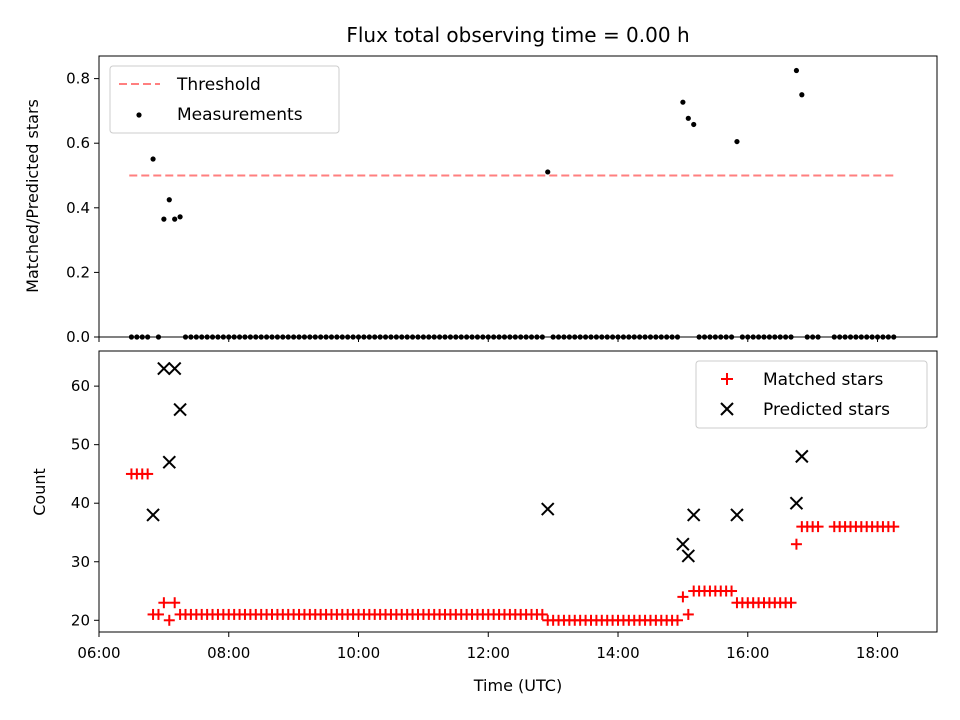 This screenshot has width=960, height=720. I want to click on bottom-legend-box, so click(811, 394).